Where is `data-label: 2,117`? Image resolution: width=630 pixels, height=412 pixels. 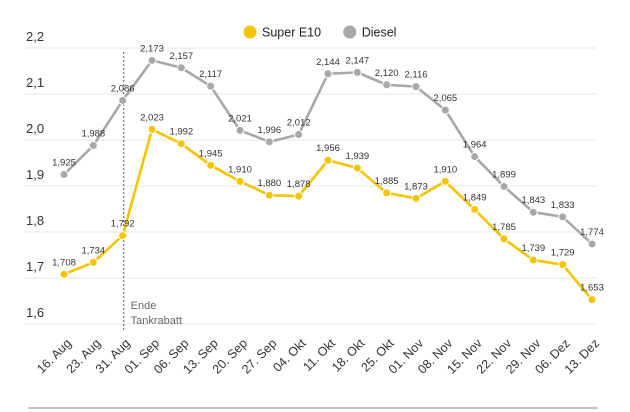 data-label: 2,117 is located at coordinates (210, 74).